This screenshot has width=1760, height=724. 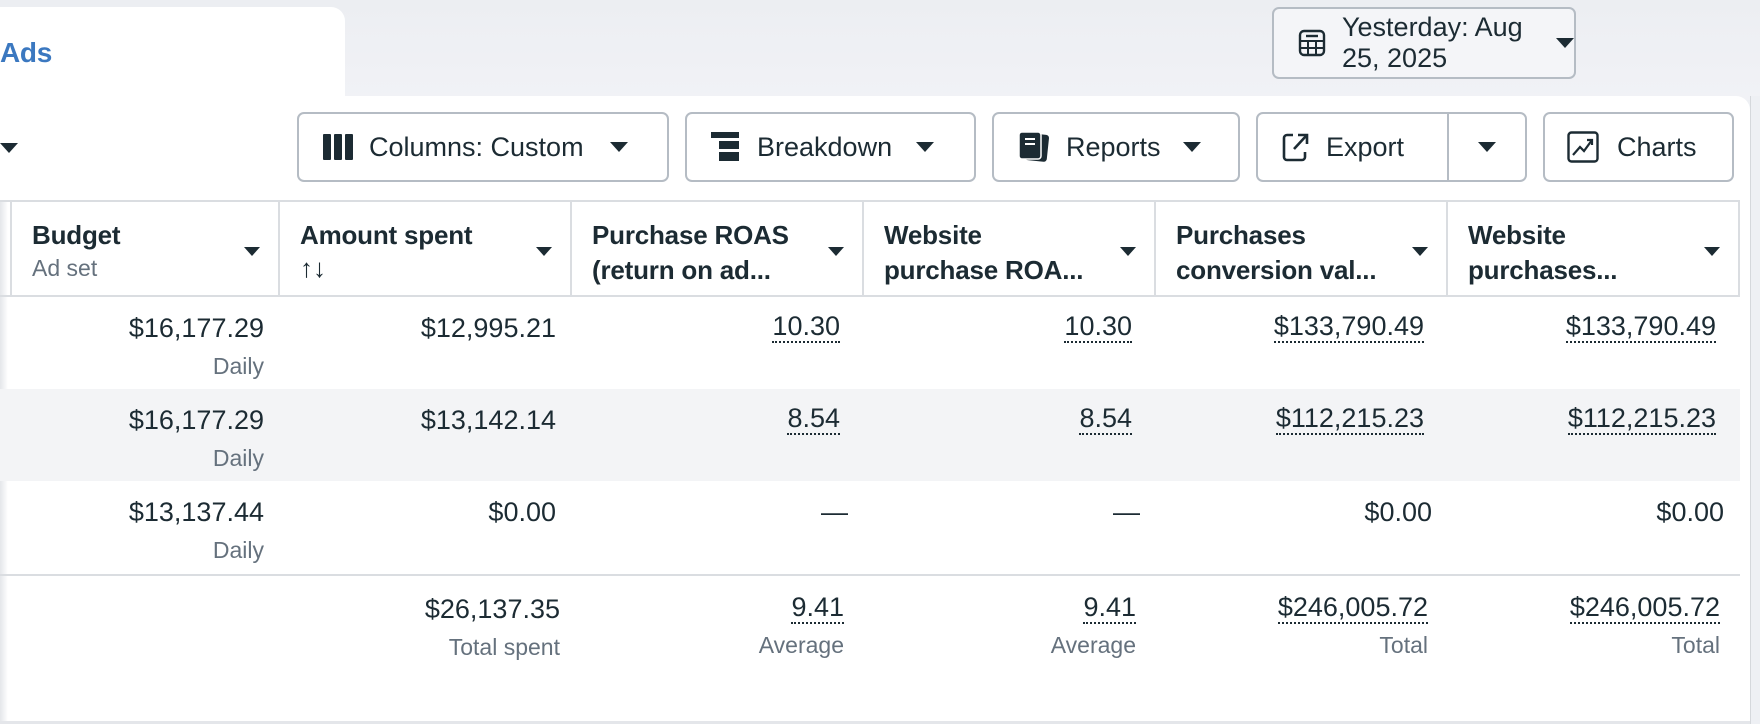 What do you see at coordinates (1690, 512) in the screenshot?
I see `cell-website-purchases: $0.00` at bounding box center [1690, 512].